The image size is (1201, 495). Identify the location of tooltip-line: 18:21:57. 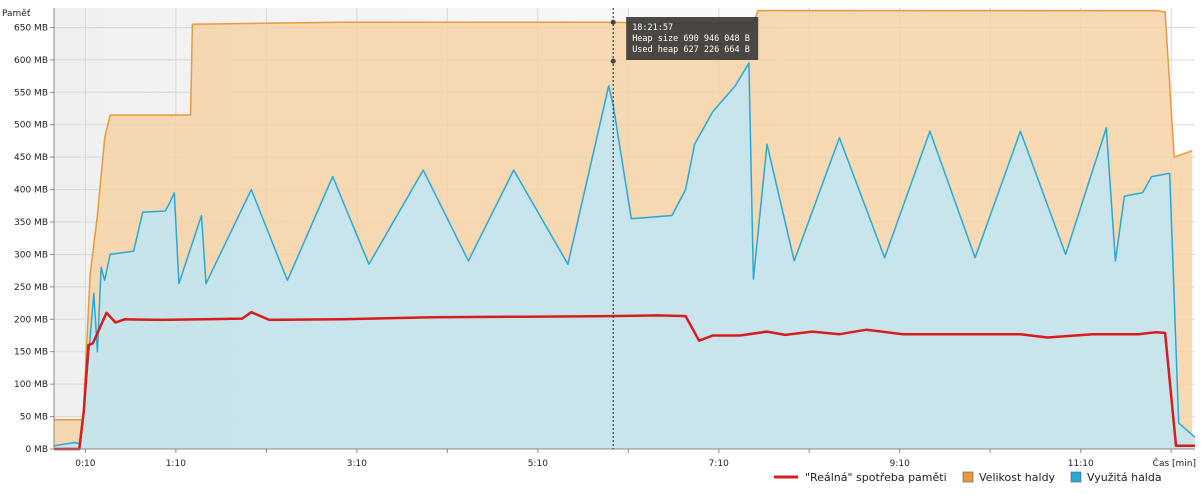
(652, 28).